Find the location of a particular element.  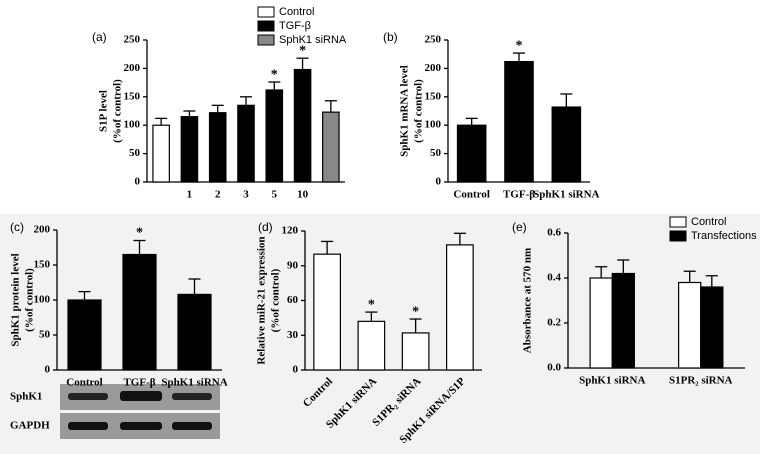

panel-label: (d) is located at coordinates (265, 227).